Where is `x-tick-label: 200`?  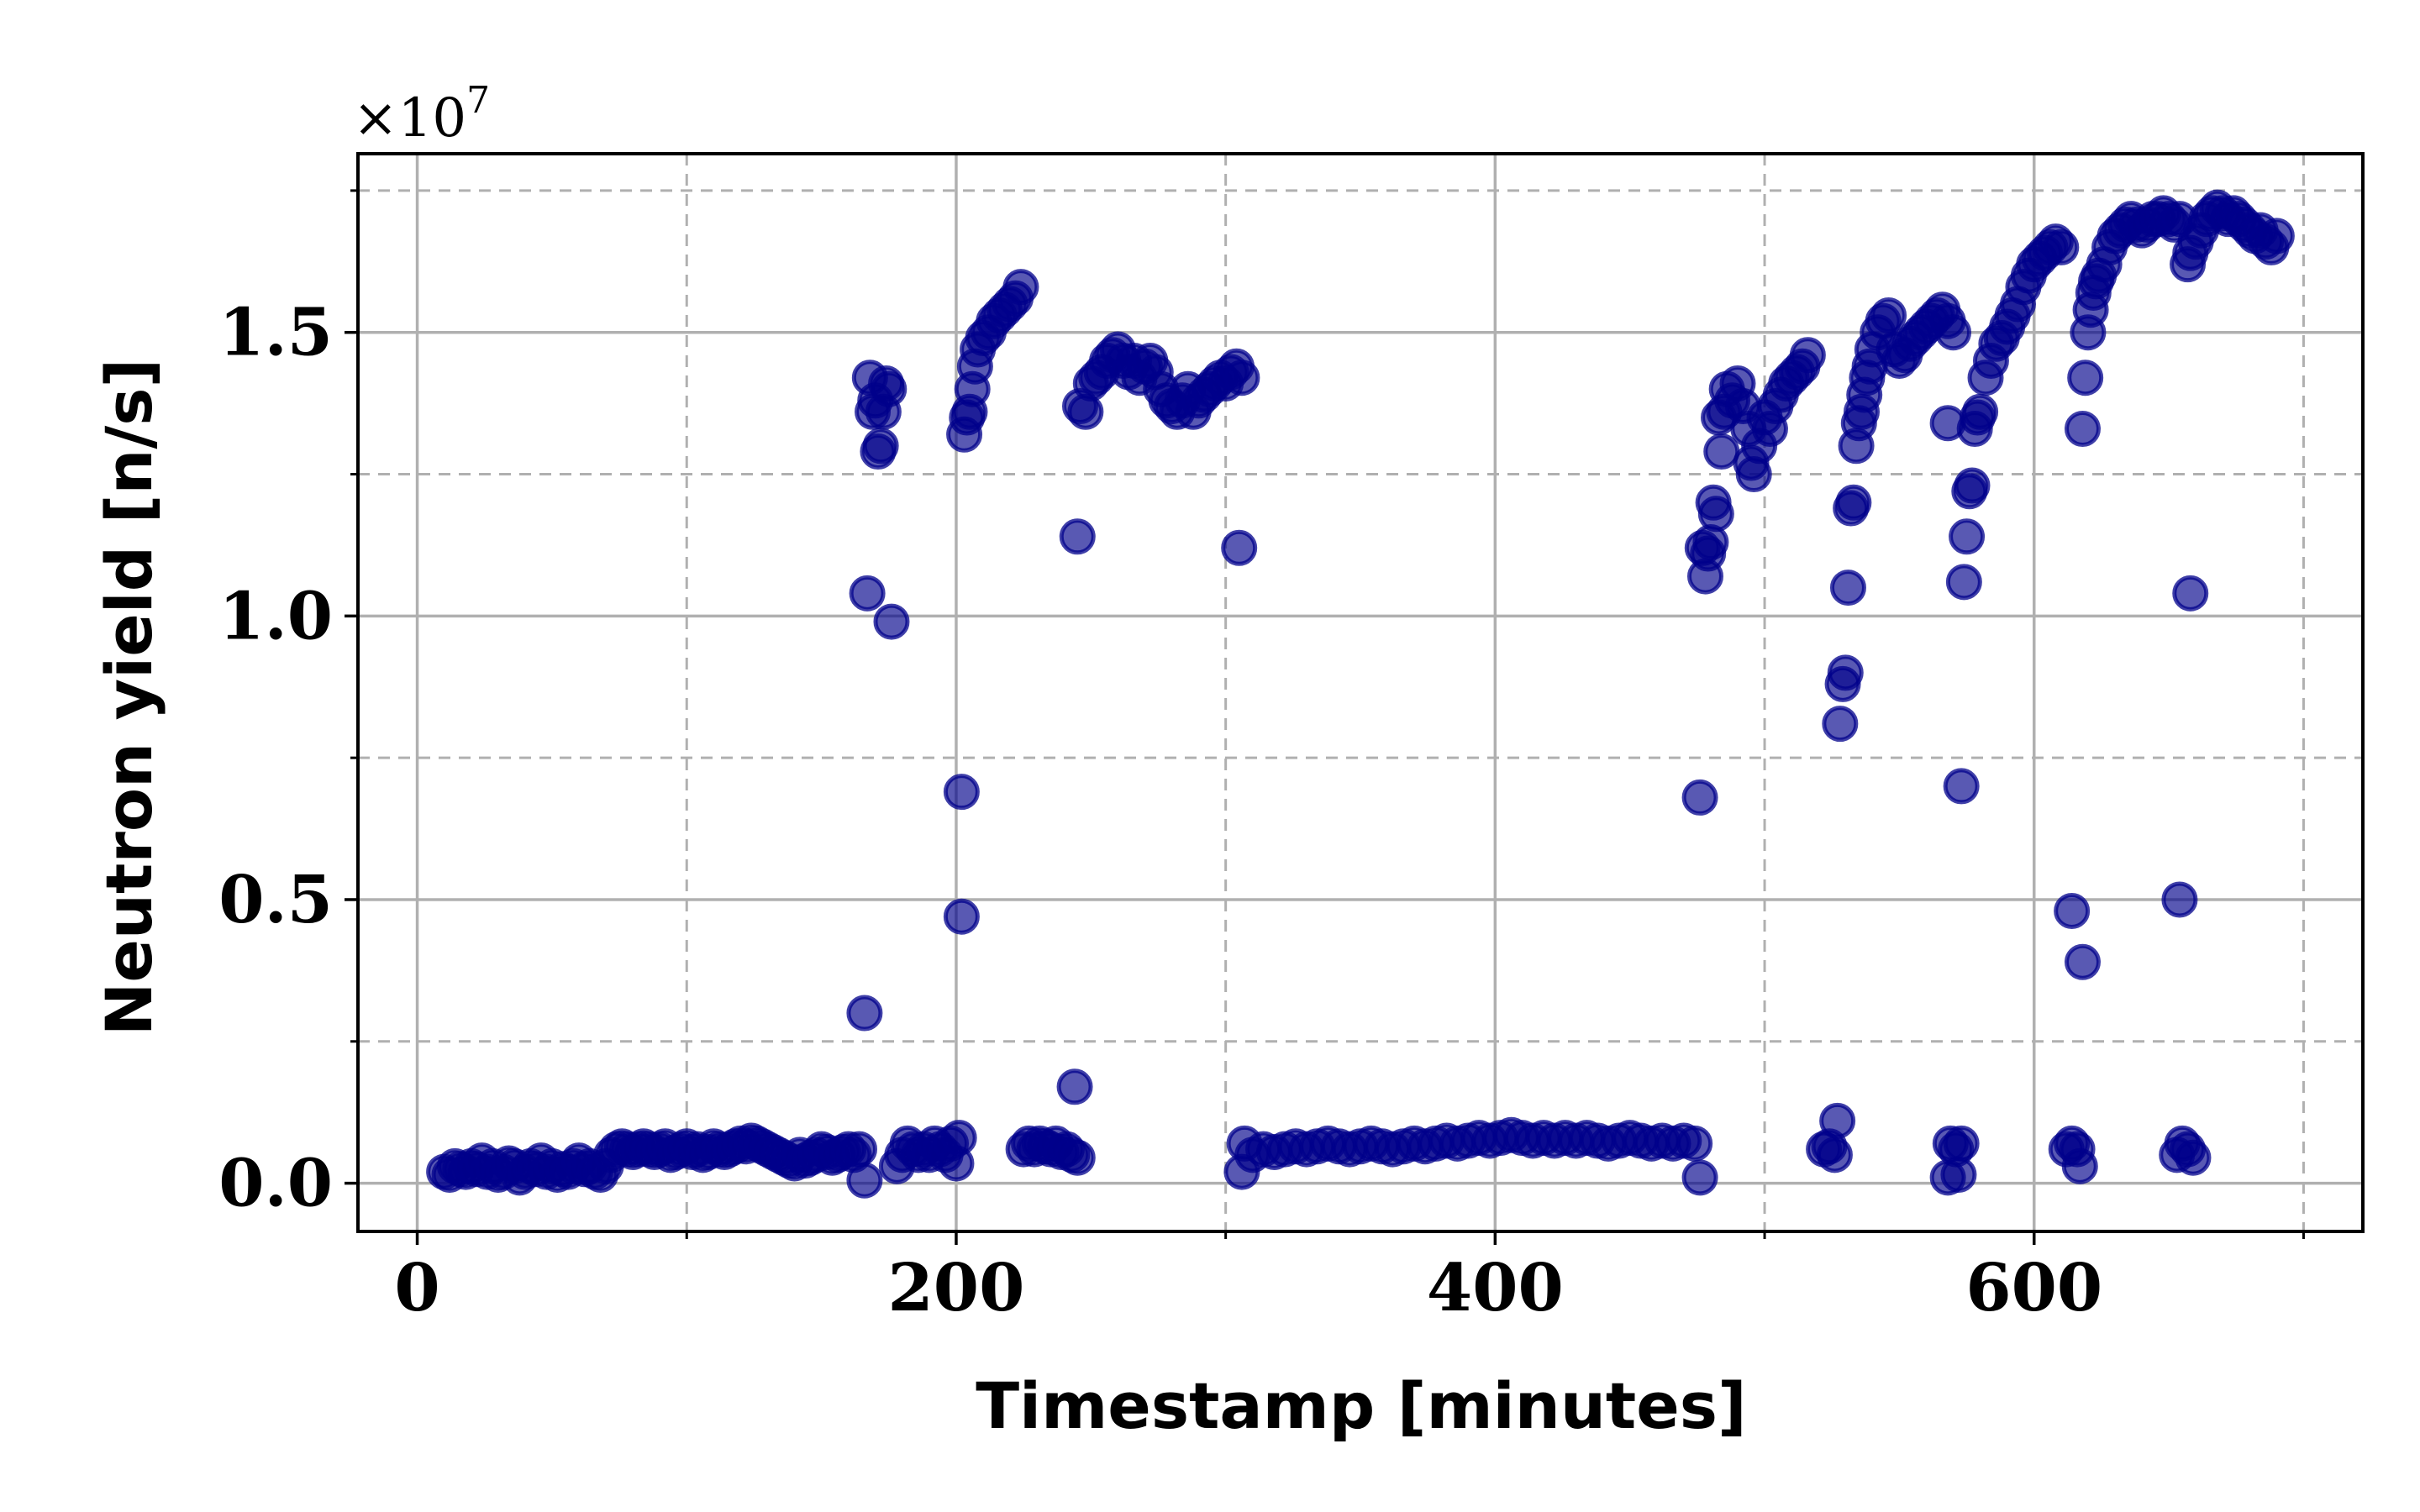
x-tick-label: 200 is located at coordinates (957, 1288).